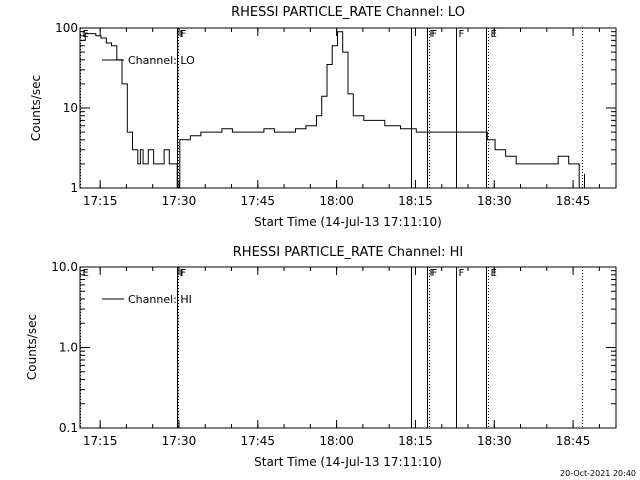 This screenshot has height=480, width=640. Describe the element at coordinates (36, 108) in the screenshot. I see `lo-y-axis-label: Counts/sec` at that location.